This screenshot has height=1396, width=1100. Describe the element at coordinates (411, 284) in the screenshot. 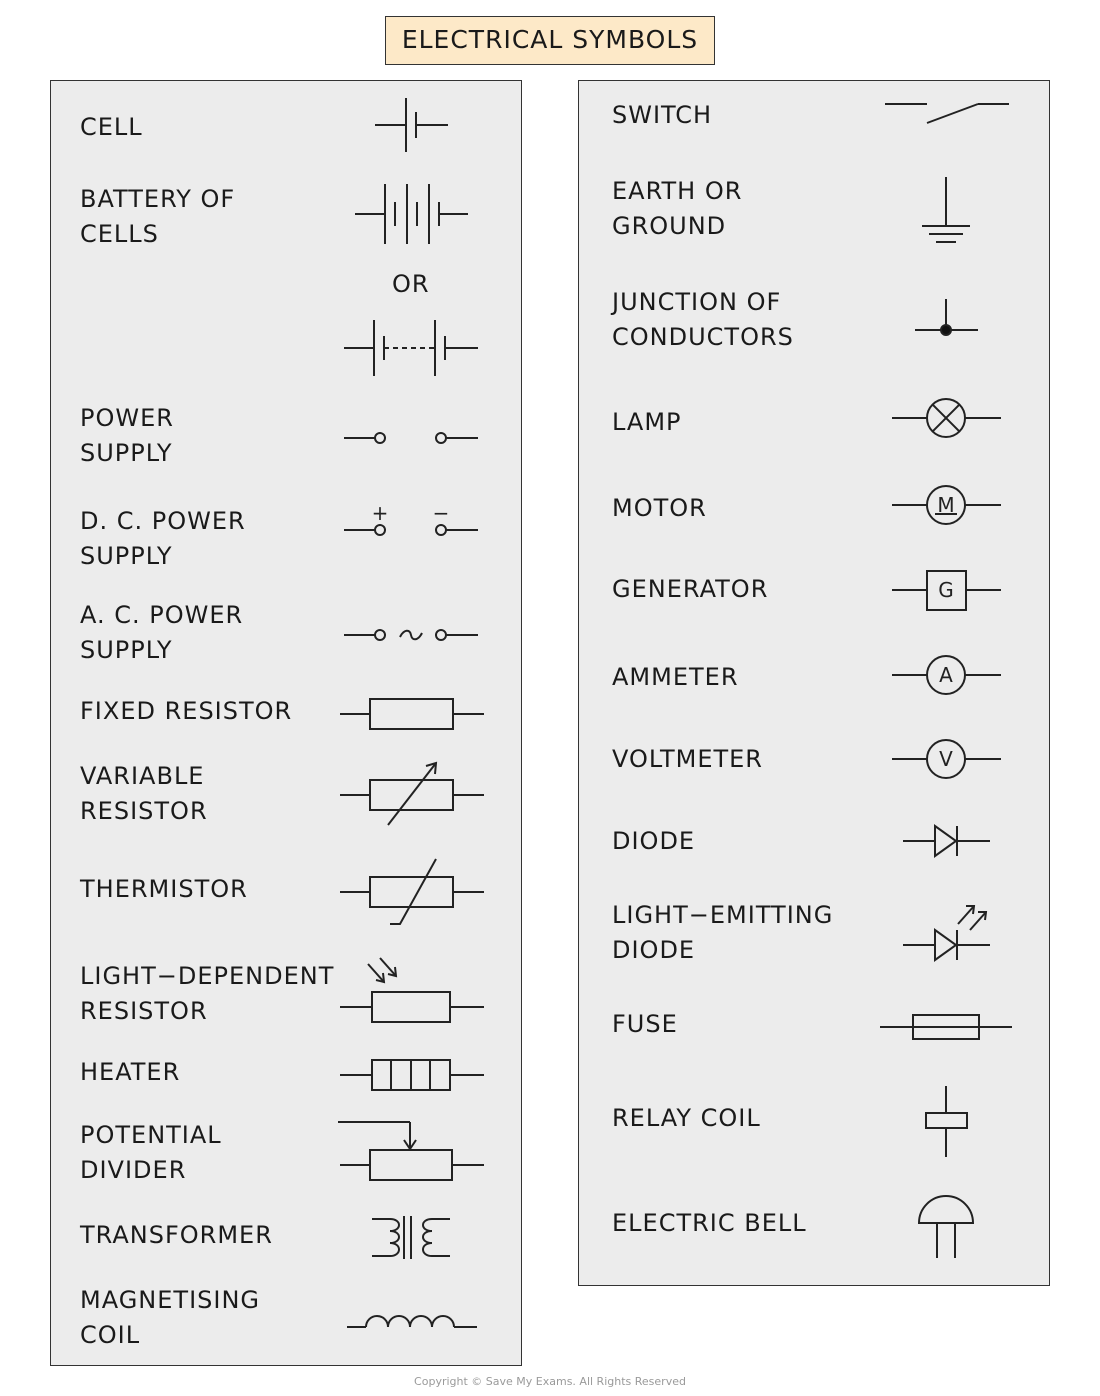

I see `label-or: OR` at that location.